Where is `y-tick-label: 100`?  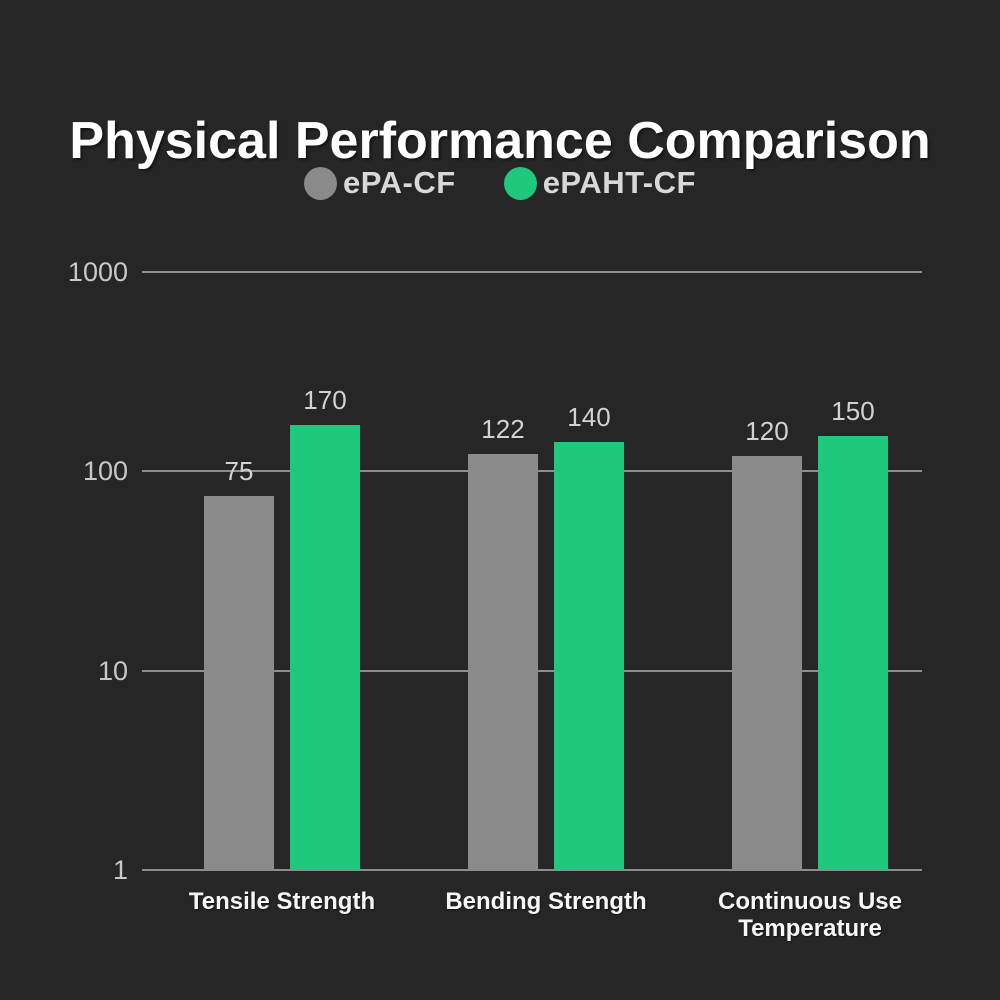 y-tick-label: 100 is located at coordinates (105, 471).